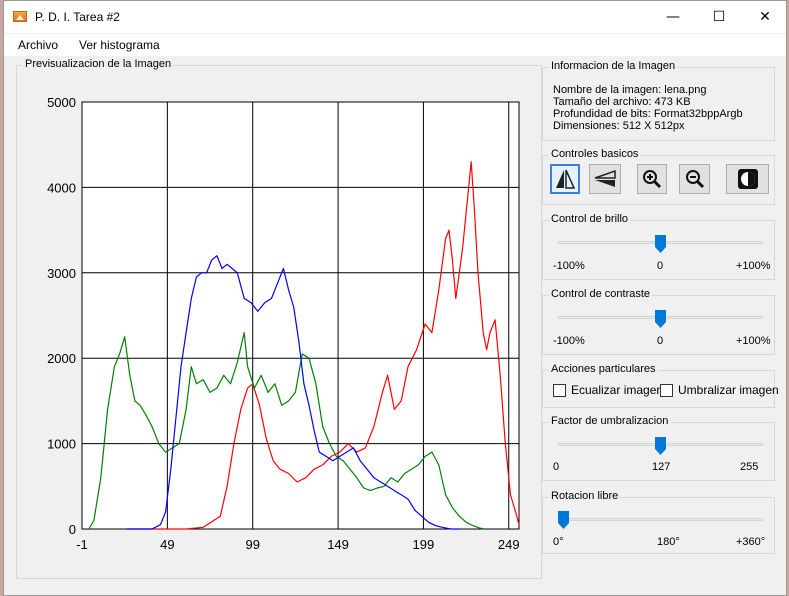 Image resolution: width=789 pixels, height=596 pixels. I want to click on equalize-checkbox, so click(559, 390).